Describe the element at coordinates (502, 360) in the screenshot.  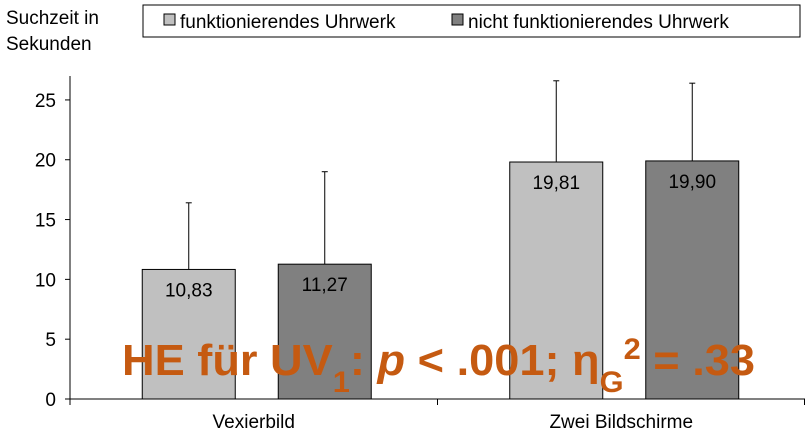
I see `annotation-part: < .001; η` at that location.